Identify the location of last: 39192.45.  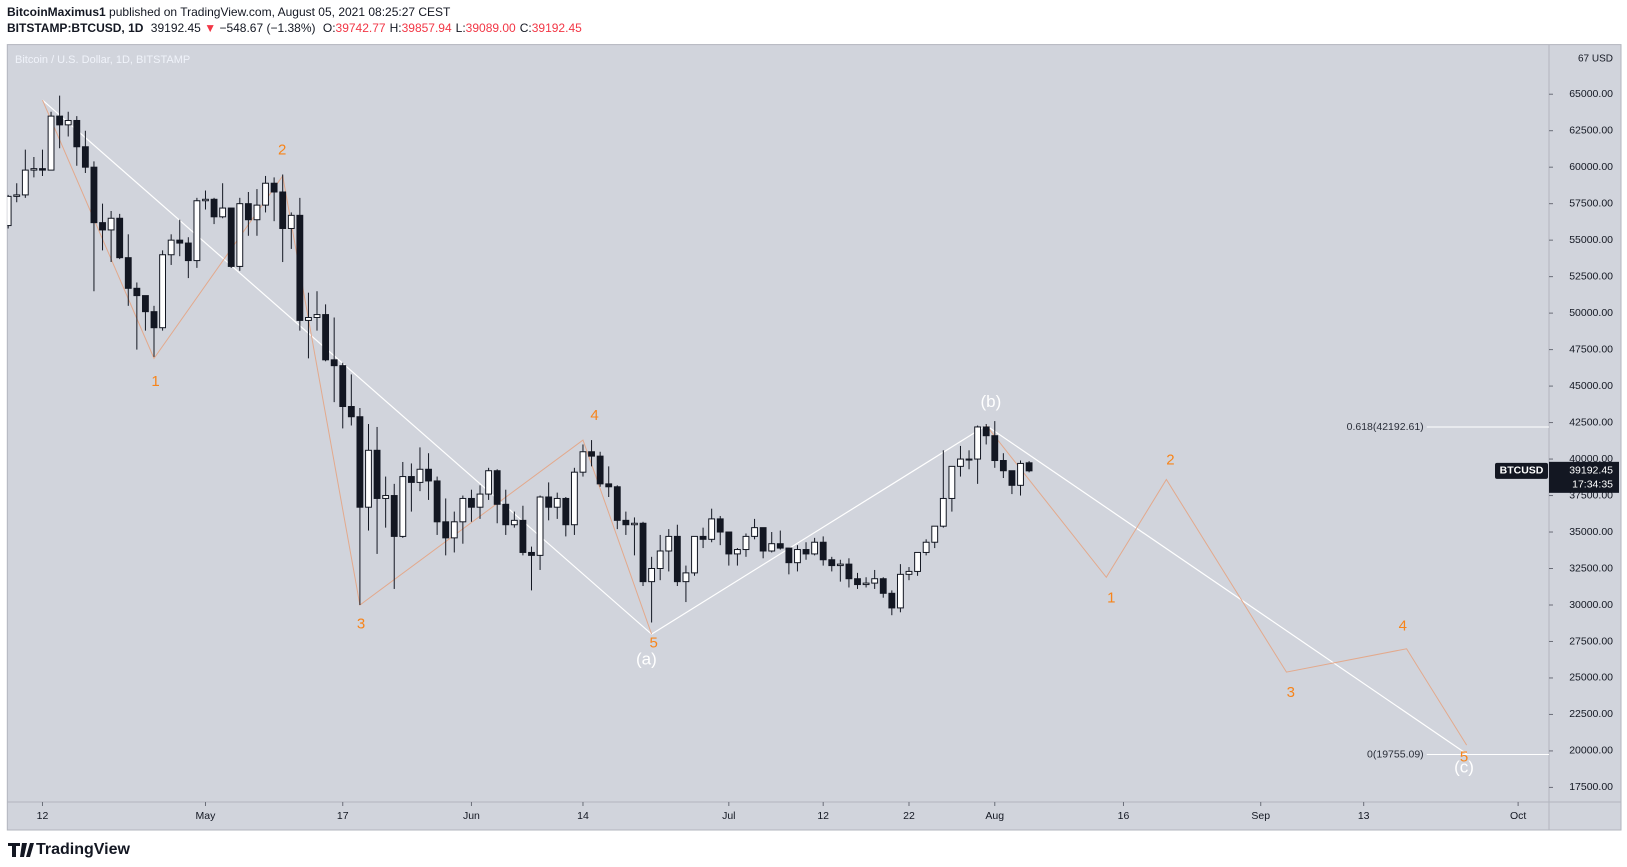
(176, 28).